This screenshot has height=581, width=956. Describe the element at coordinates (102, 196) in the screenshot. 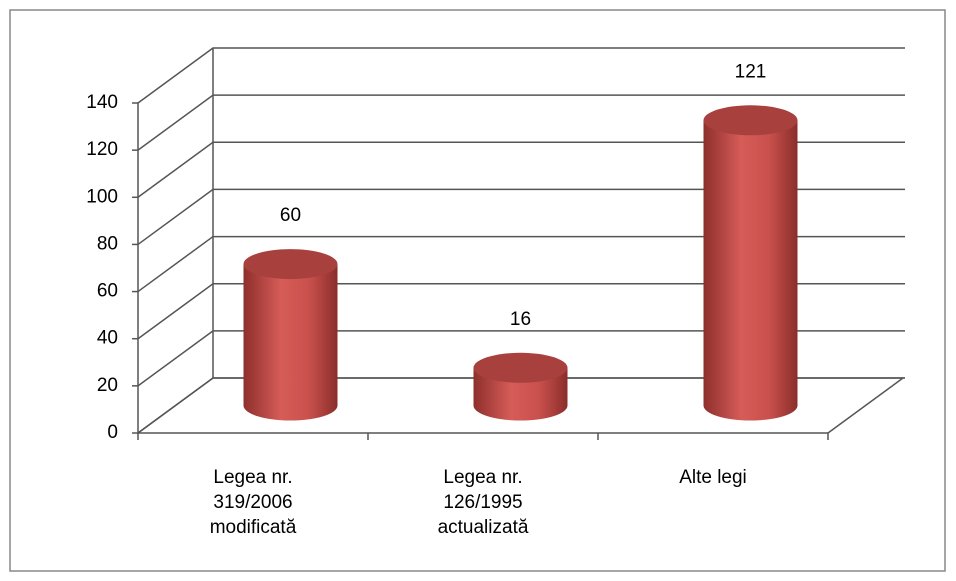

I see `y-tick-label: 100` at that location.